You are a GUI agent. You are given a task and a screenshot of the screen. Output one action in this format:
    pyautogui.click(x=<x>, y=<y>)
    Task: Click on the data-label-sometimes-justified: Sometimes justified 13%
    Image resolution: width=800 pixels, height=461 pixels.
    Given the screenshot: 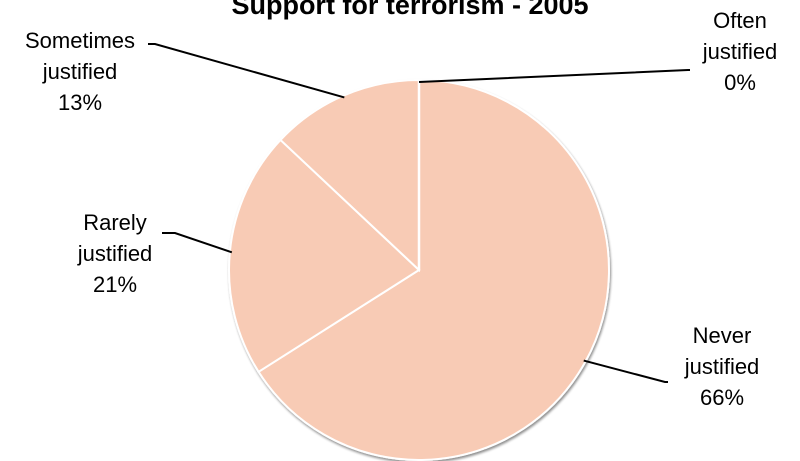 What is the action you would take?
    pyautogui.click(x=80, y=71)
    